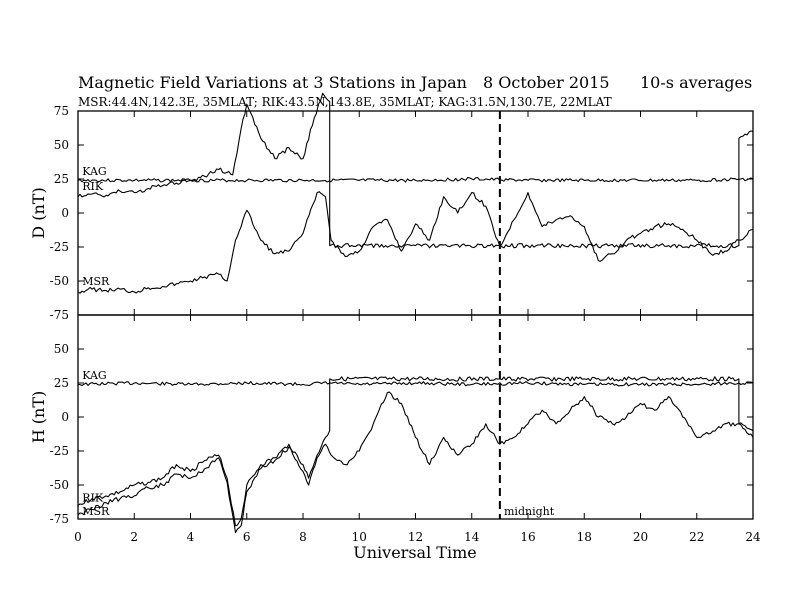 The height and width of the screenshot is (612, 792). Describe the element at coordinates (191, 537) in the screenshot. I see `x-tick-label-2: 4` at that location.